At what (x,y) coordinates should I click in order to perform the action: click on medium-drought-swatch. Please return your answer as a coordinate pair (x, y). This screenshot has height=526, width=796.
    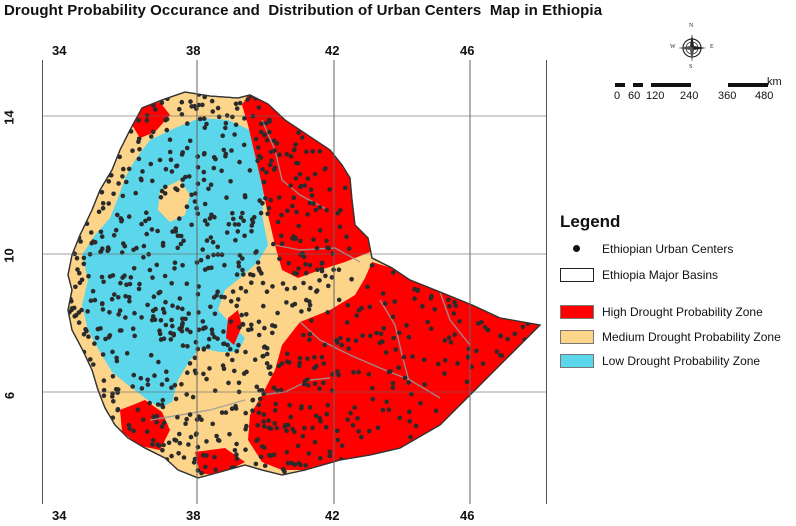
    Looking at the image, I should click on (577, 337).